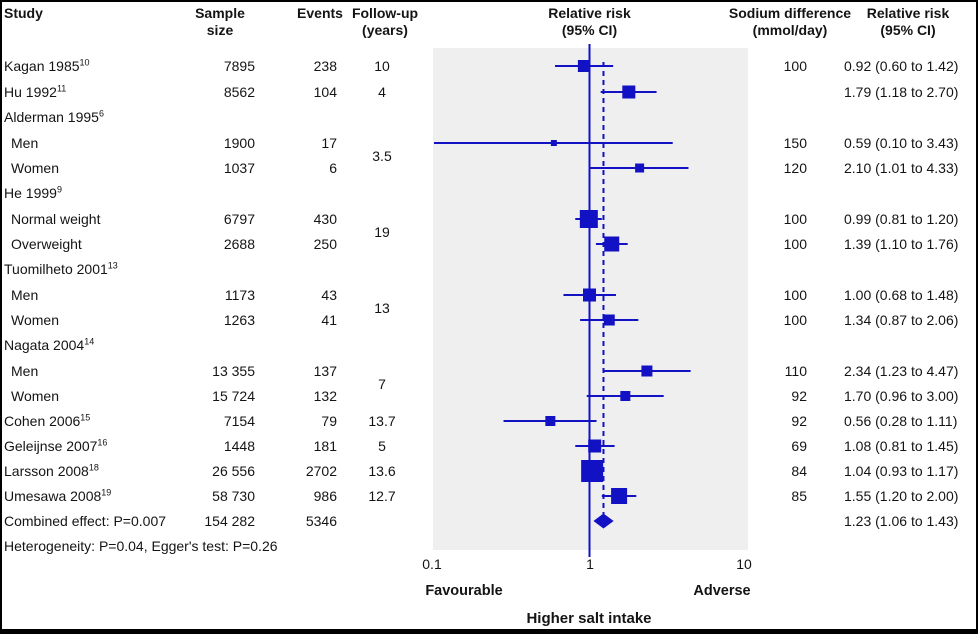 This screenshot has width=978, height=634. What do you see at coordinates (329, 320) in the screenshot?
I see `events-value: 41` at bounding box center [329, 320].